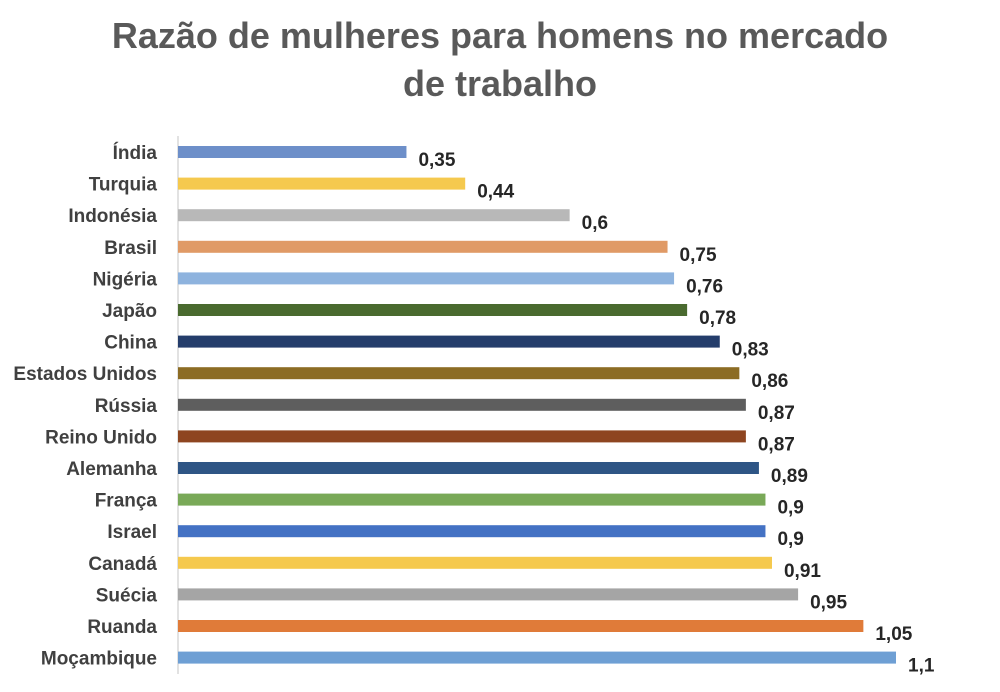  I want to click on category-label: França, so click(126, 501).